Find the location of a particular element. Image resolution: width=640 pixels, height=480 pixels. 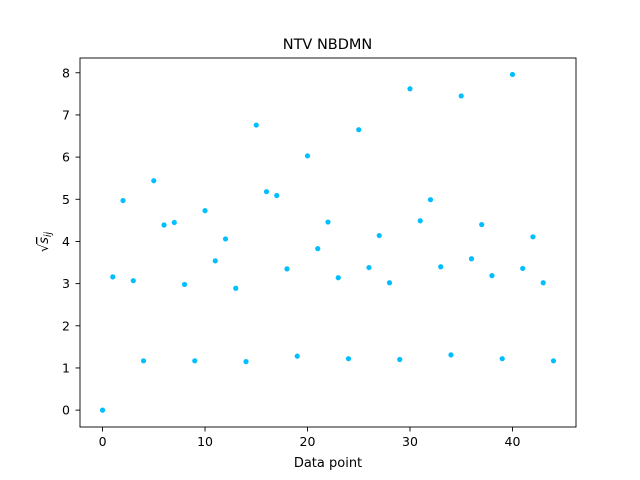

x-axis: 0 10 20 30 40 is located at coordinates (310, 438).